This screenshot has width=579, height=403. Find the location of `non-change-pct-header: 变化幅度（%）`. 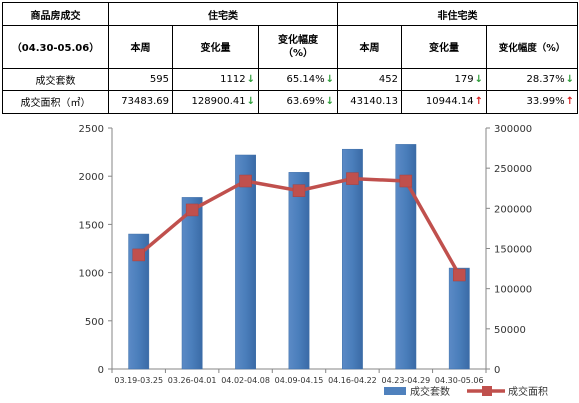

non-change-pct-header: 变化幅度（%） is located at coordinates (532, 47).